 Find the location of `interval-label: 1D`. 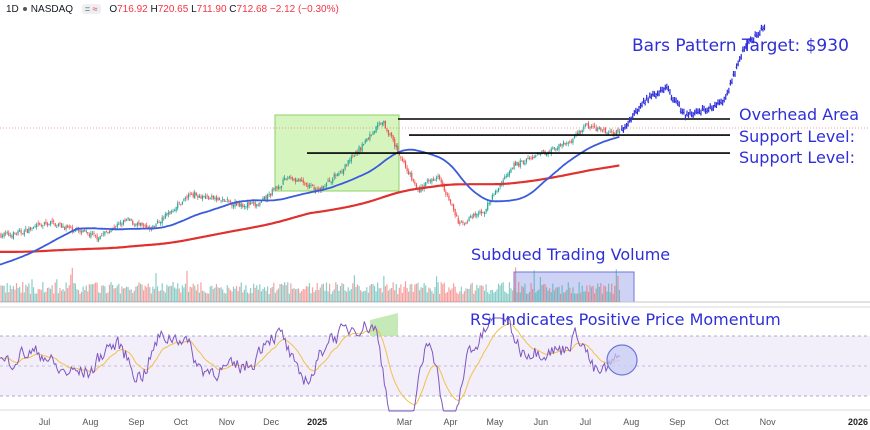

interval-label: 1D is located at coordinates (12, 9).